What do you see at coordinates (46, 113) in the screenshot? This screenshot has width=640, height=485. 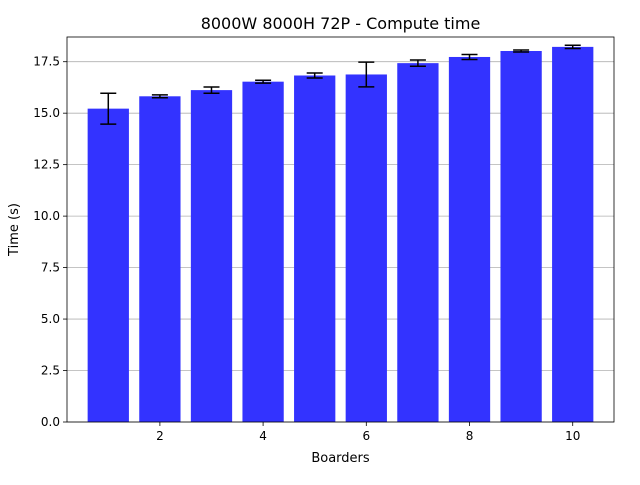 I see `y-tick-label: 15.0` at bounding box center [46, 113].